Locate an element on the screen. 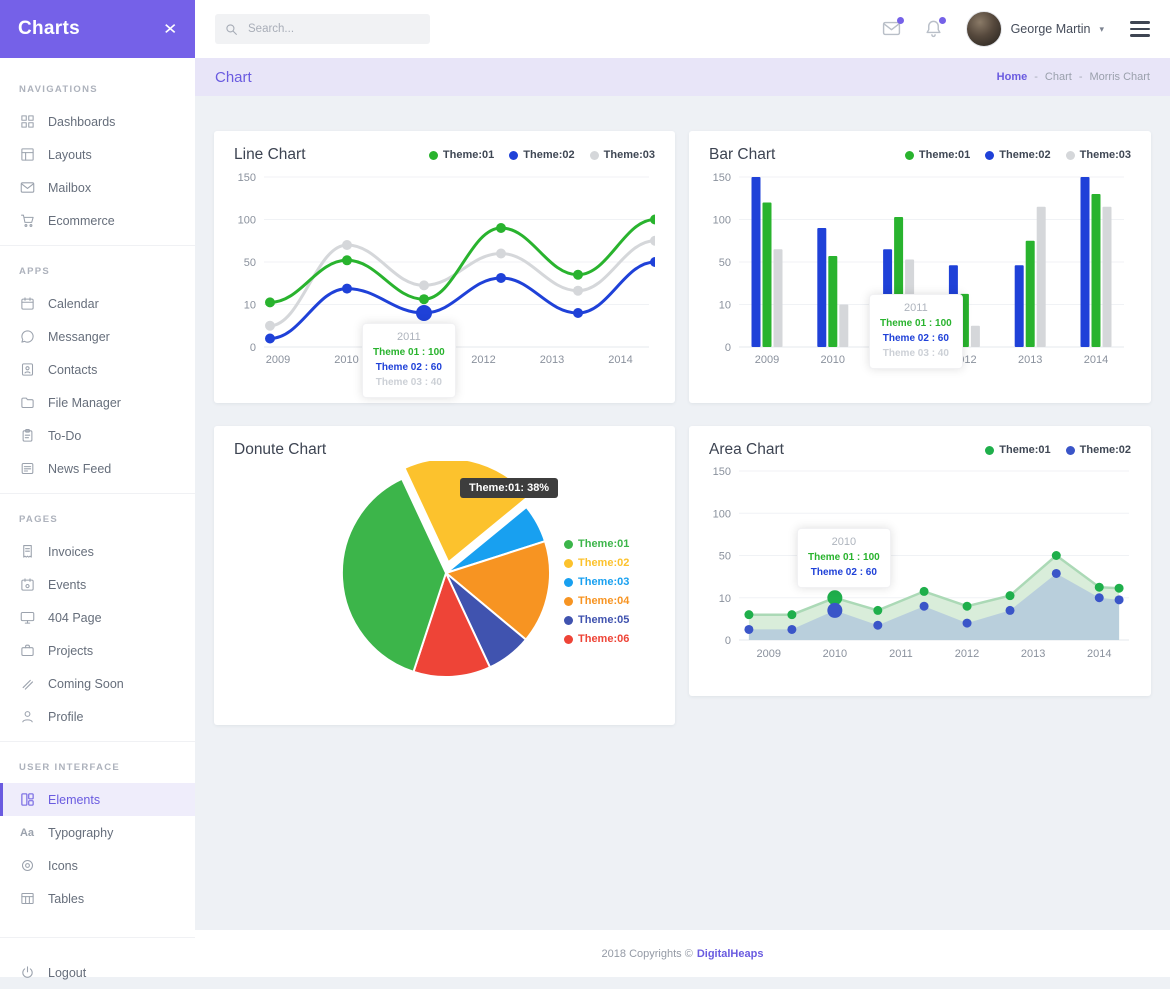  sidebar-item-label: Events is located at coordinates (67, 584).